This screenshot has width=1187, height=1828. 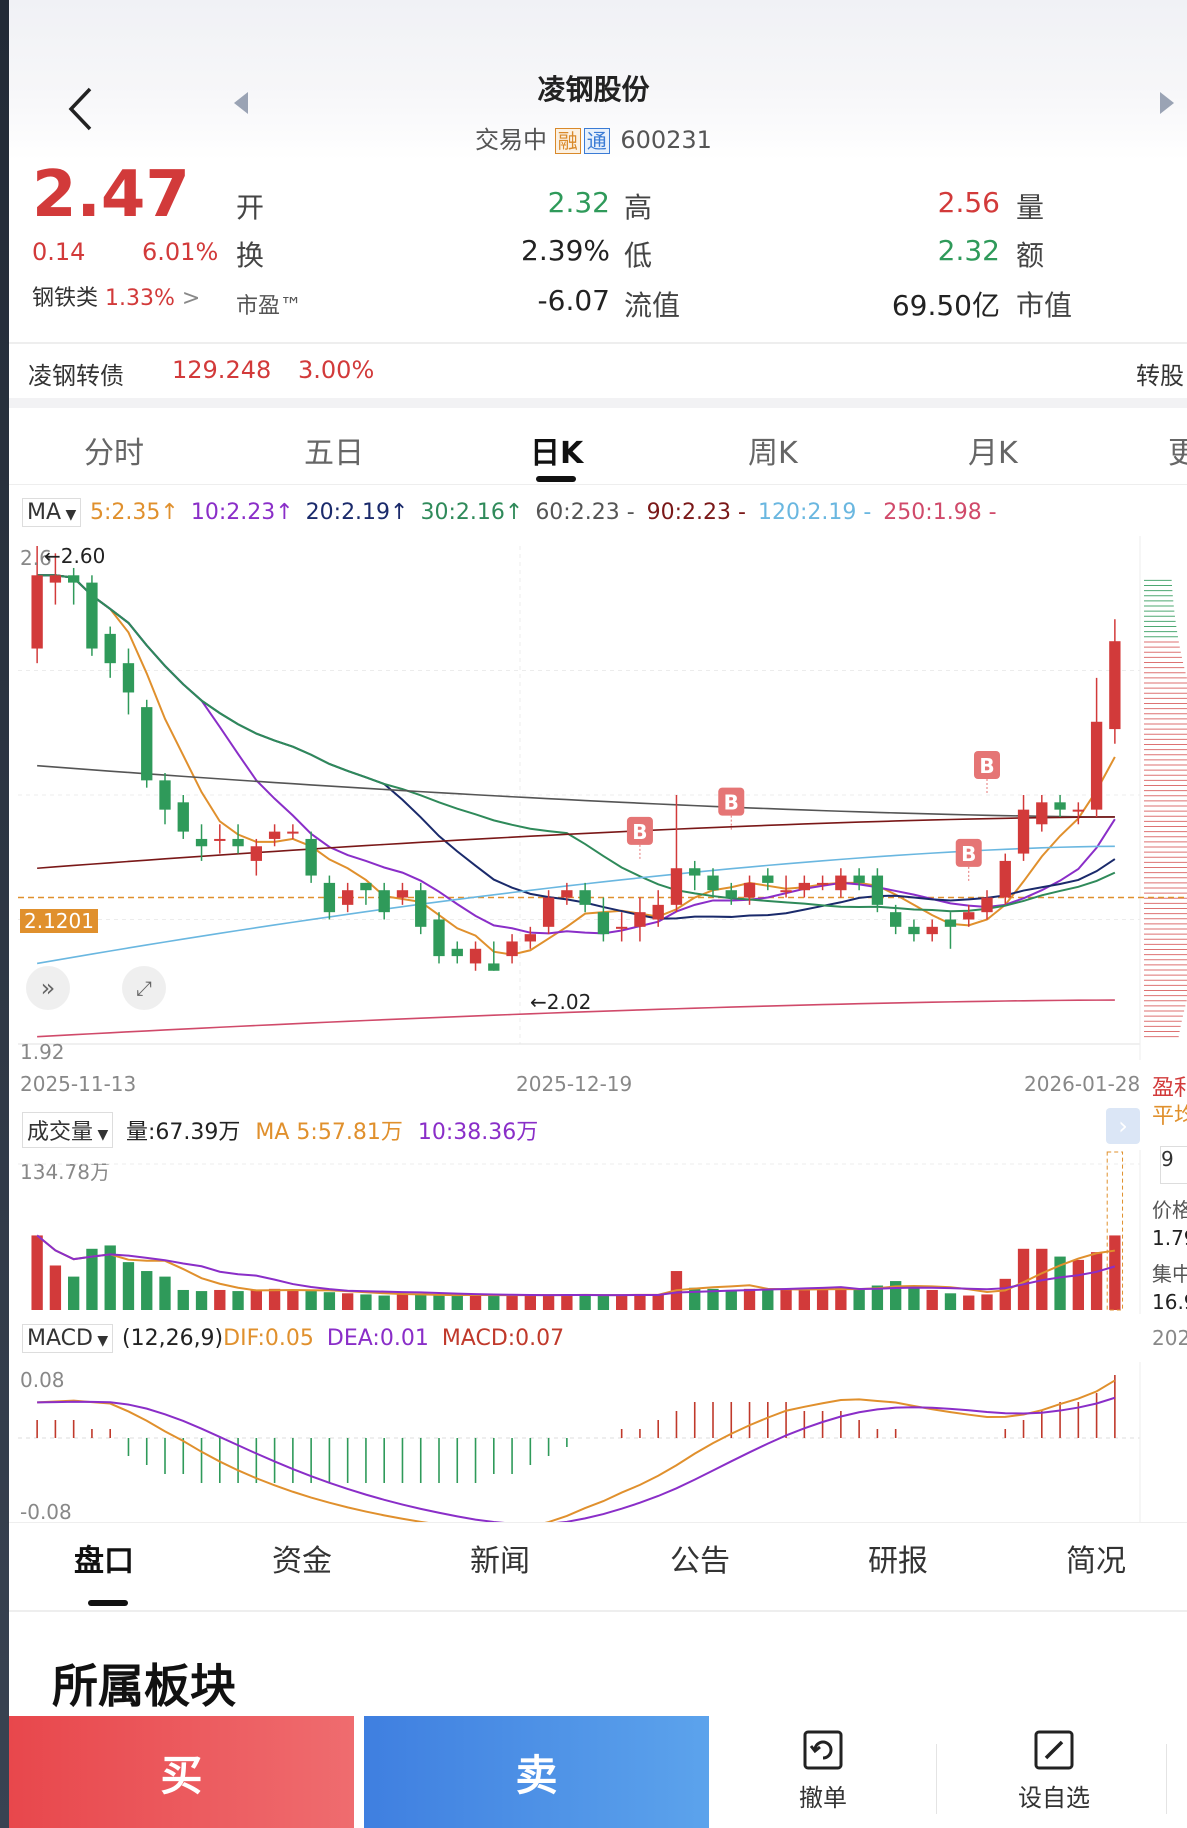 I want to click on back-button, so click(x=80, y=111).